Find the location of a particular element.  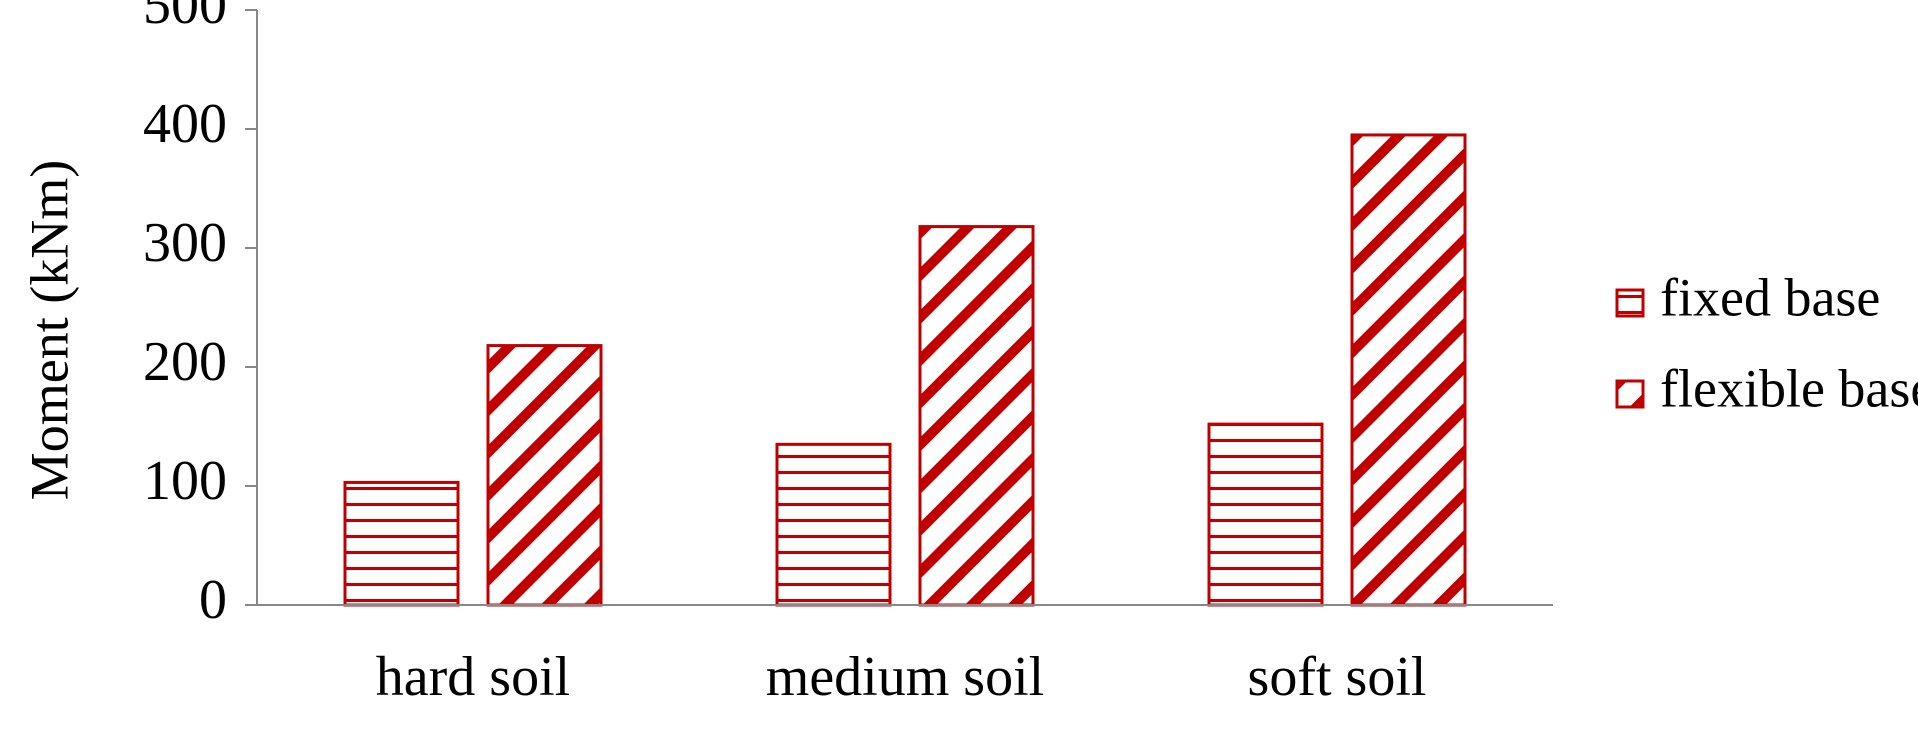

x-tick-label: soft soil is located at coordinates (1337, 677).